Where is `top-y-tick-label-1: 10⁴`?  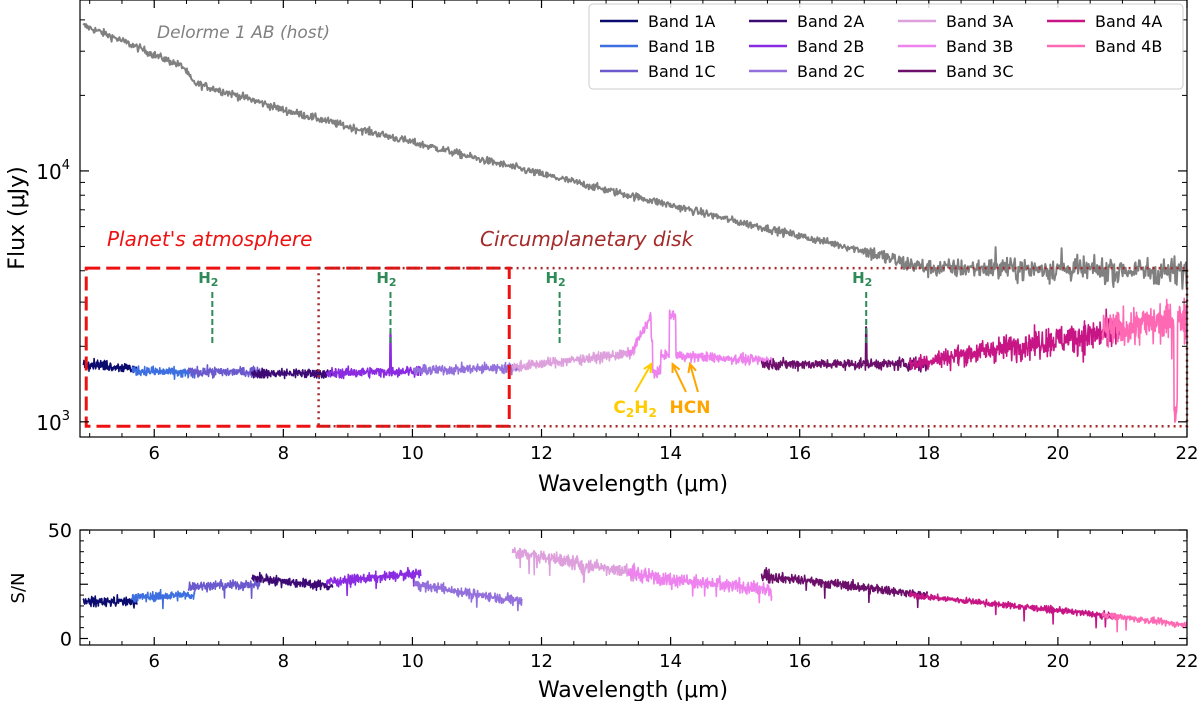
top-y-tick-label-1: 10⁴ is located at coordinates (53, 171).